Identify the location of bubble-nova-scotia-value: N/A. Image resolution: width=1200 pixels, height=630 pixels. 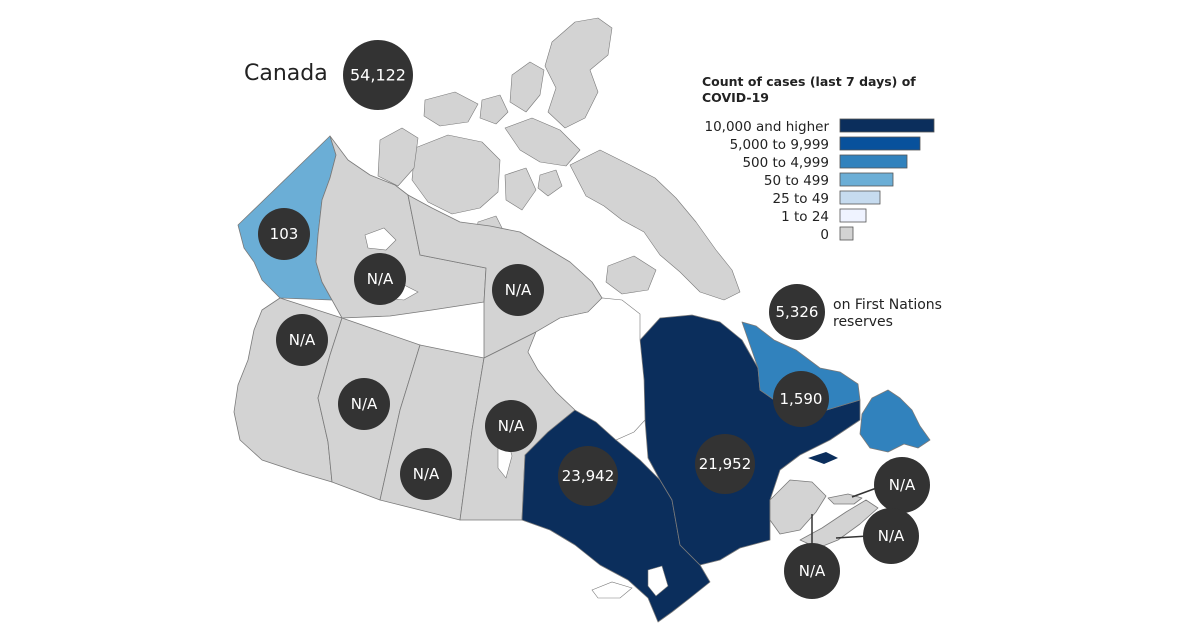
(891, 536).